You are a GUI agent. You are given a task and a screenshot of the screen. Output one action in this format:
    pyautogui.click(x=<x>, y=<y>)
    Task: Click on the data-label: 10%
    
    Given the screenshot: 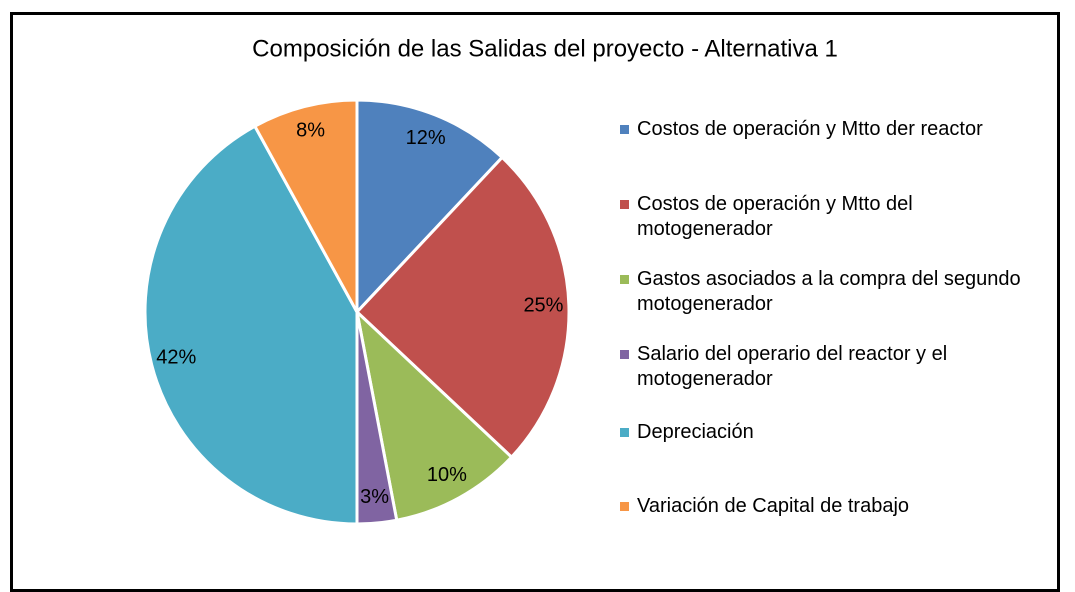 What is the action you would take?
    pyautogui.click(x=447, y=475)
    